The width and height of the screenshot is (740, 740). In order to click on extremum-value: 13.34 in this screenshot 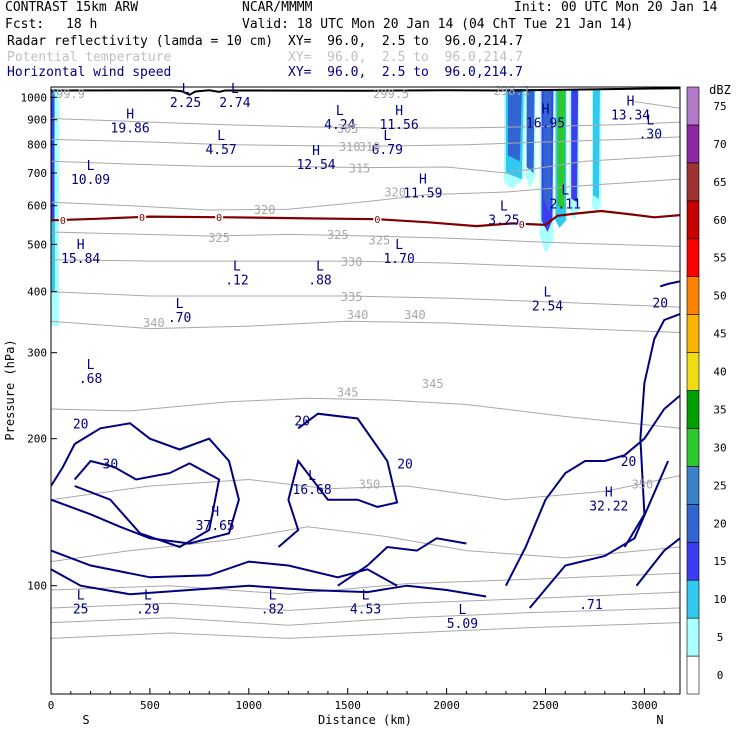, I will do `click(630, 116)`.